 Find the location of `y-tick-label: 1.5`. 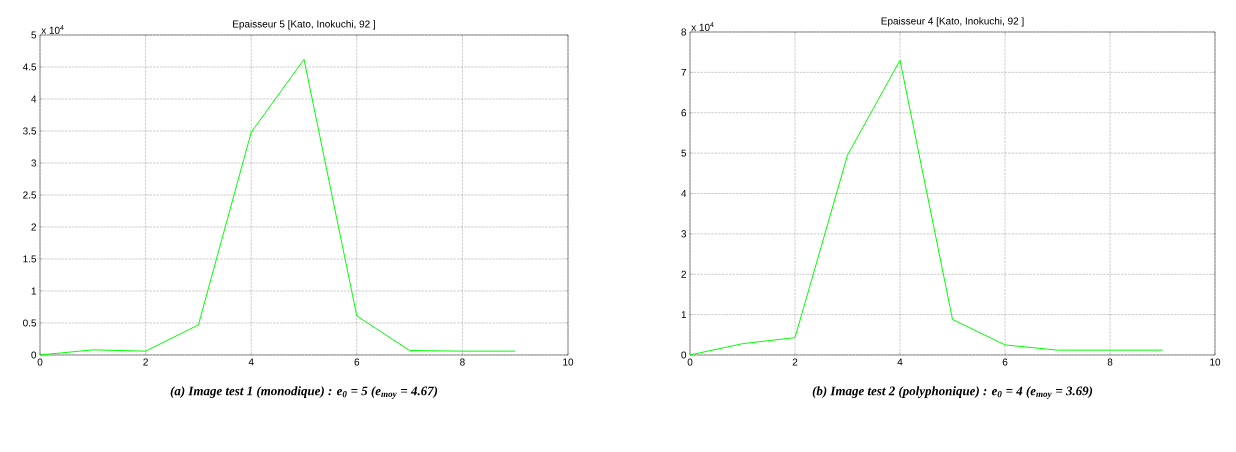

y-tick-label: 1.5 is located at coordinates (30, 259).